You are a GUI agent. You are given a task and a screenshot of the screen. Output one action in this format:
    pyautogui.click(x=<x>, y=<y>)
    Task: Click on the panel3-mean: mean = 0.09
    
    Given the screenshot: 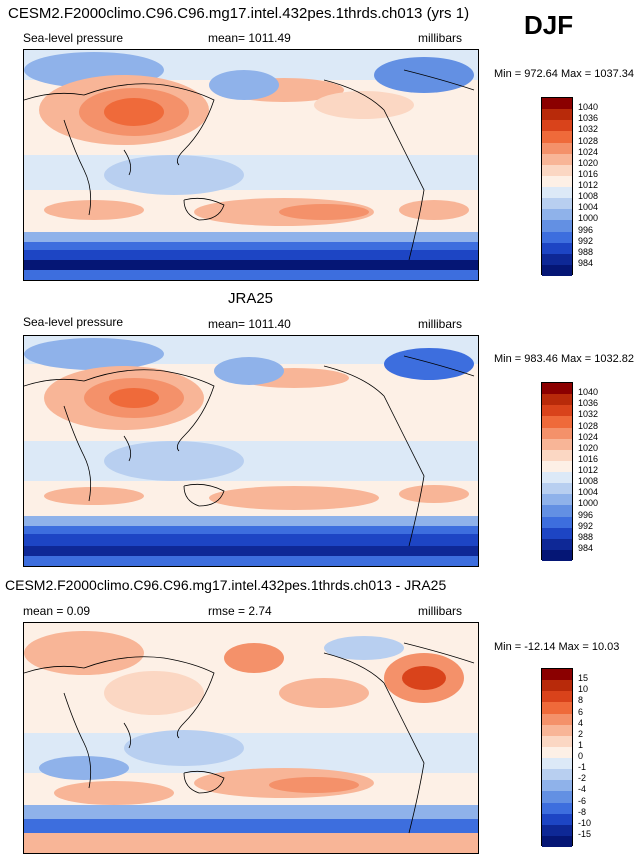 What is the action you would take?
    pyautogui.click(x=57, y=611)
    